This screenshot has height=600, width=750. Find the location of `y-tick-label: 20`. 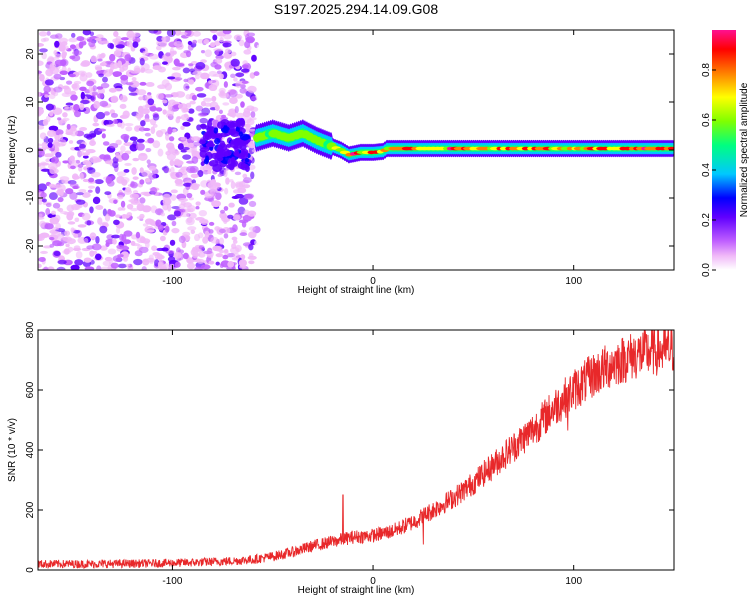

y-tick-label: 20 is located at coordinates (30, 54).